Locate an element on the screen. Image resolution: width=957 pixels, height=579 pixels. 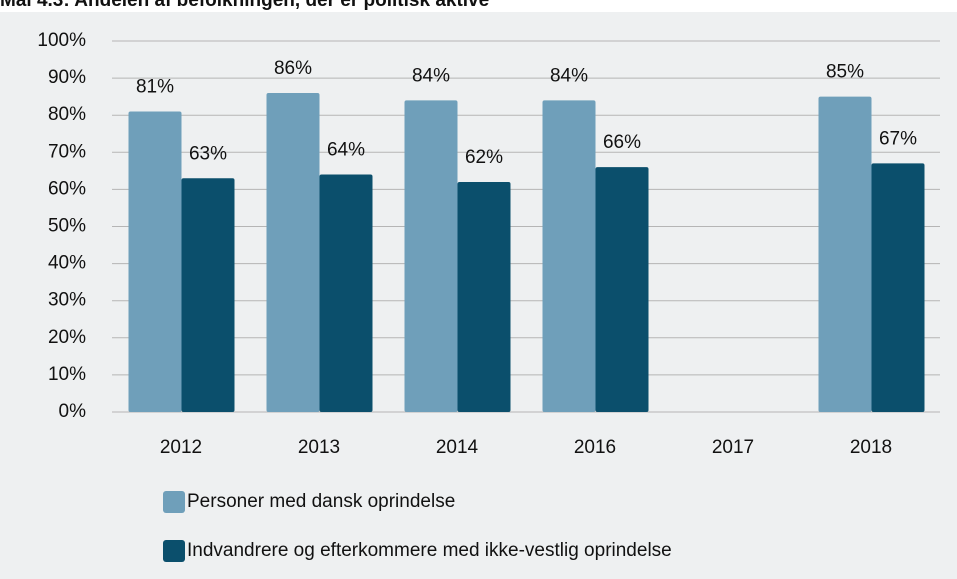
value-label: 86% is located at coordinates (293, 68).